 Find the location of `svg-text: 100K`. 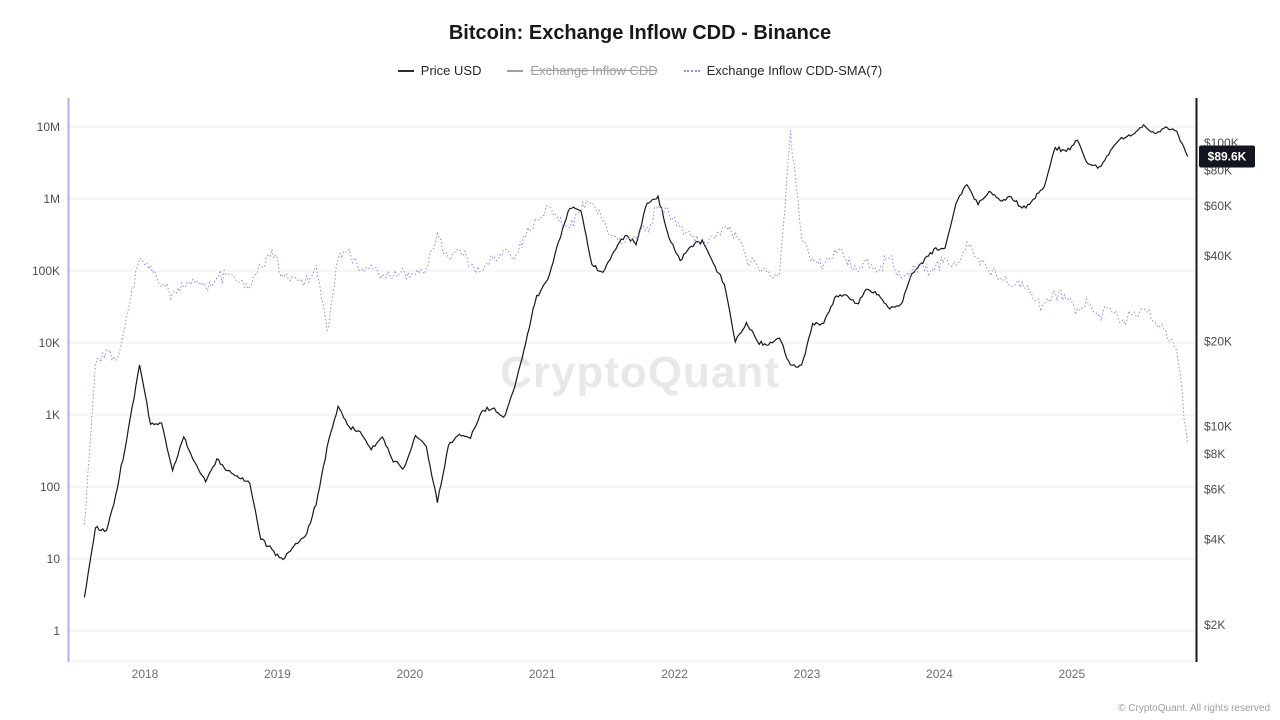

svg-text: 100K is located at coordinates (46, 271).